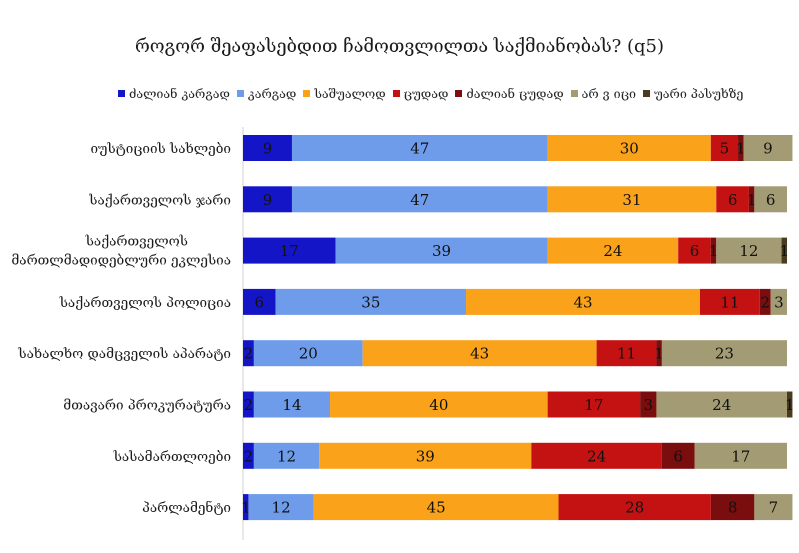  I want to click on bar-value-label: 3, so click(779, 302).